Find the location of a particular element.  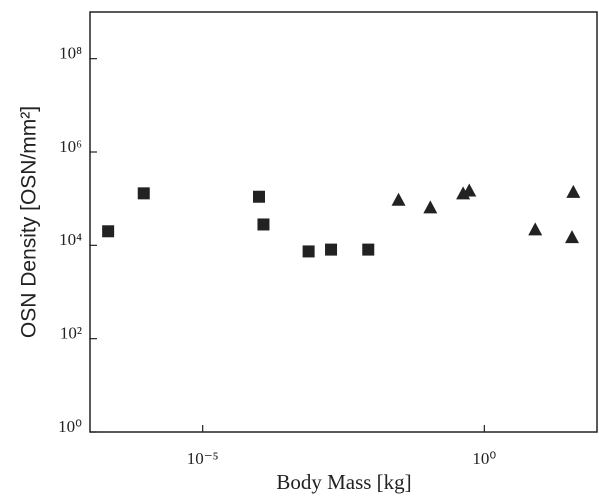

x-tick-label: 10⁻⁵ is located at coordinates (203, 458).